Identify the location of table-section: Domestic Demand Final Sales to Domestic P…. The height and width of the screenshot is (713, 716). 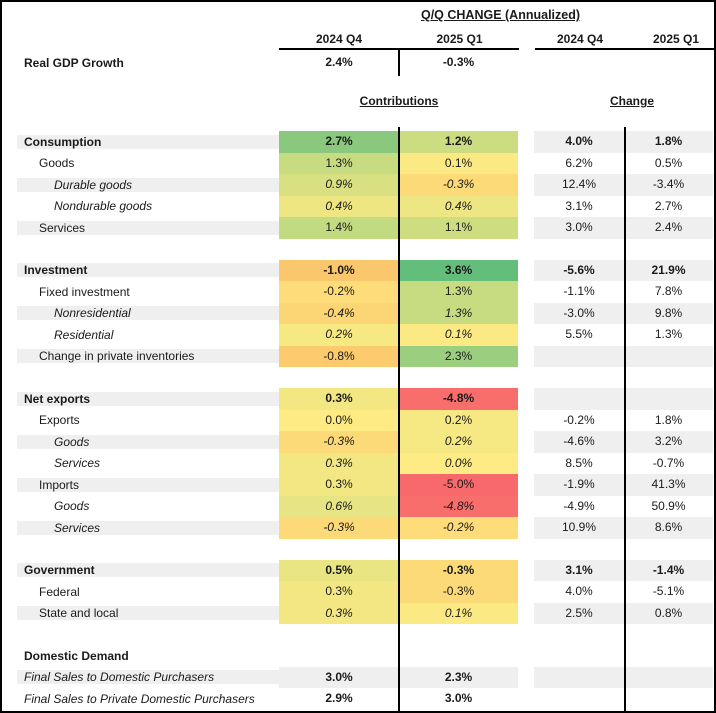
(365, 677).